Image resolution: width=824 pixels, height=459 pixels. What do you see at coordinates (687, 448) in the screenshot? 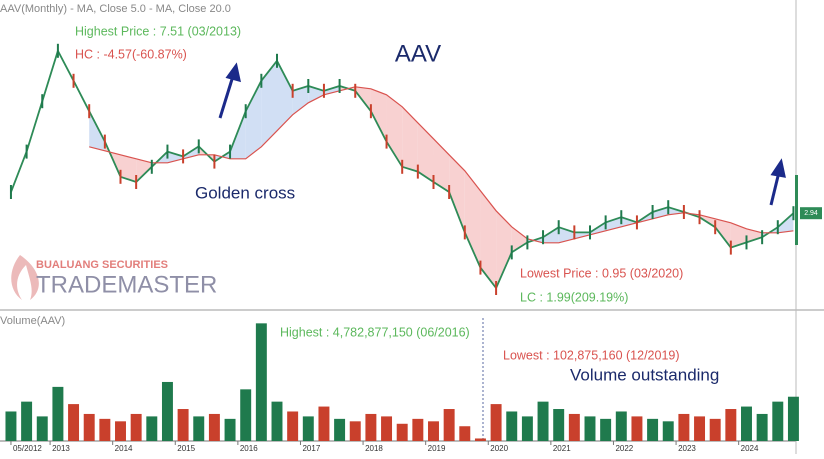
I see `x-tick-label: 2023` at bounding box center [687, 448].